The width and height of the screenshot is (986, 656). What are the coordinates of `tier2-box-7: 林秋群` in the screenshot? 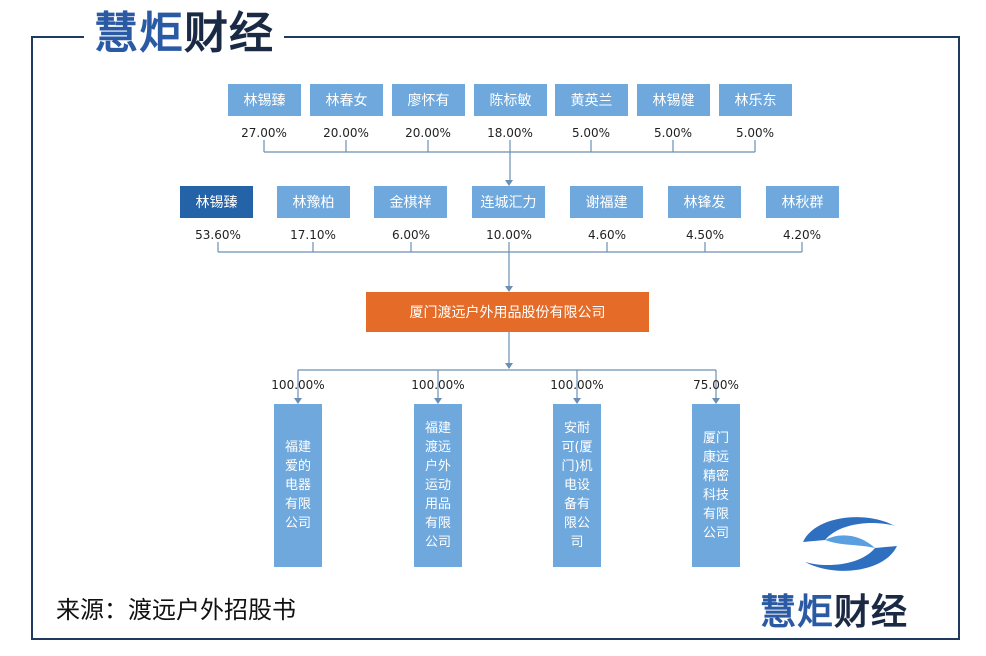 It's located at (802, 202).